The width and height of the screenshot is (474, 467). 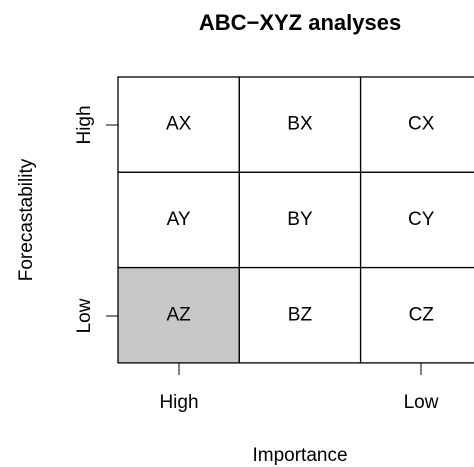 I want to click on cell-label: CY, so click(x=421, y=219).